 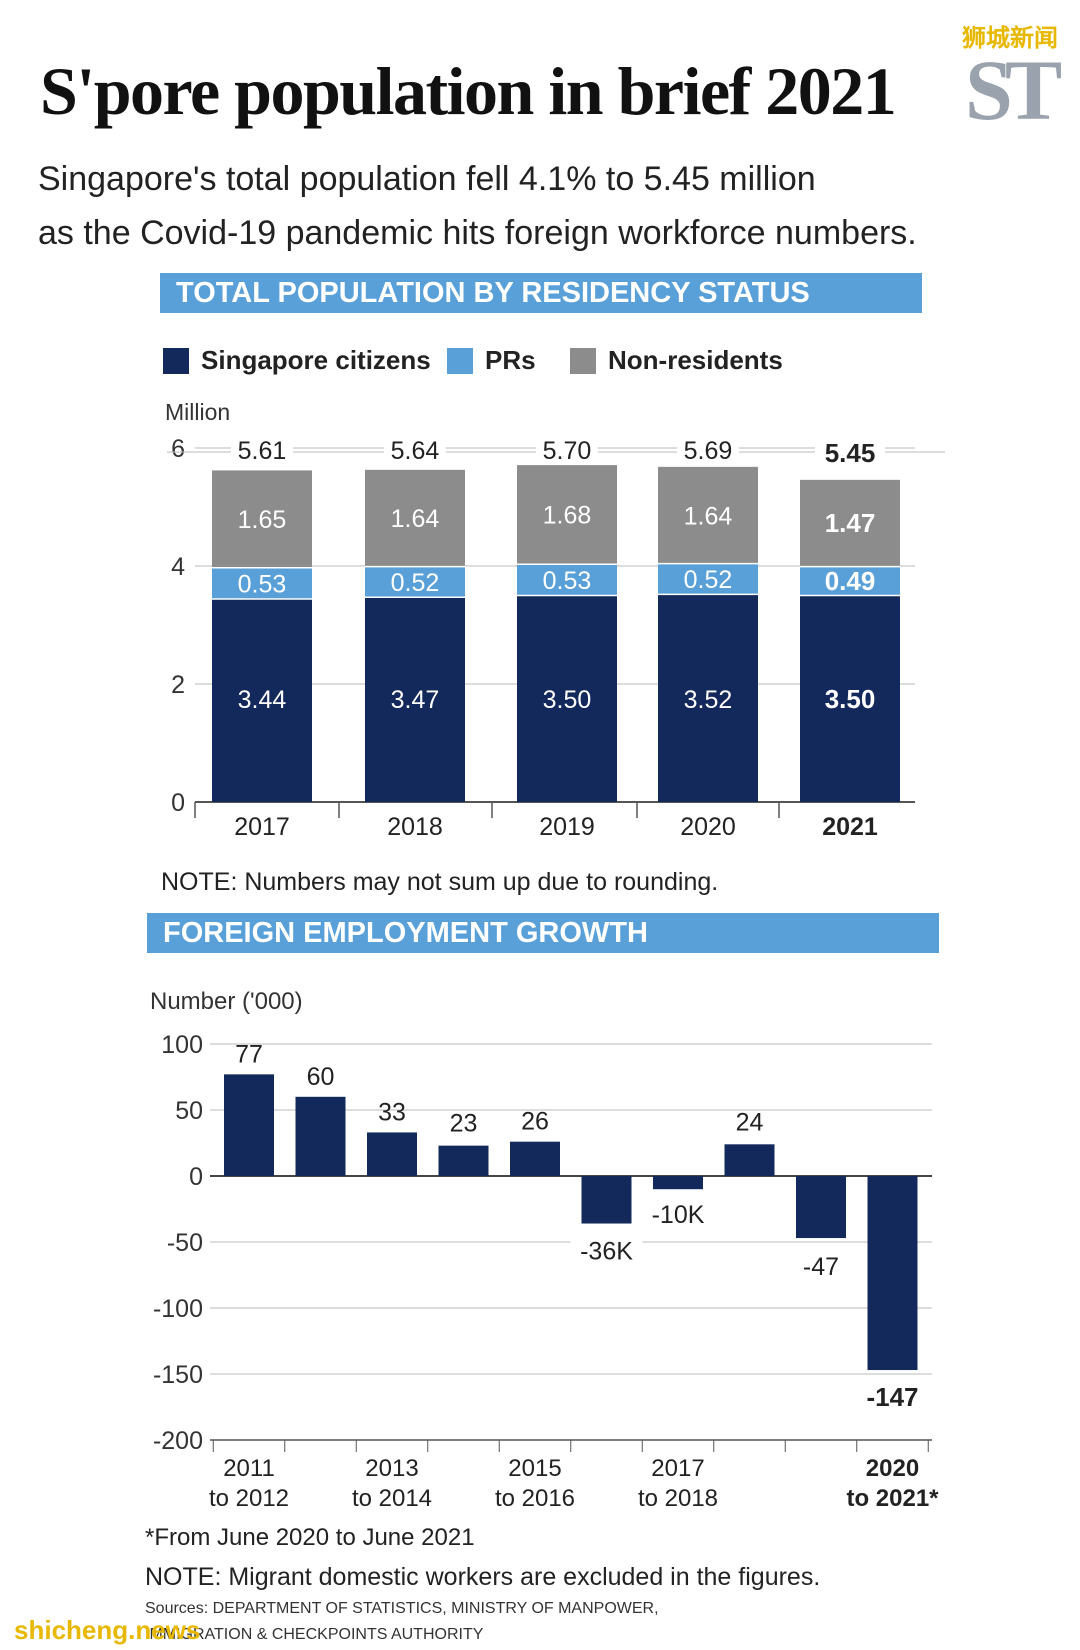 What do you see at coordinates (415, 827) in the screenshot?
I see `x-tick-label: 2018` at bounding box center [415, 827].